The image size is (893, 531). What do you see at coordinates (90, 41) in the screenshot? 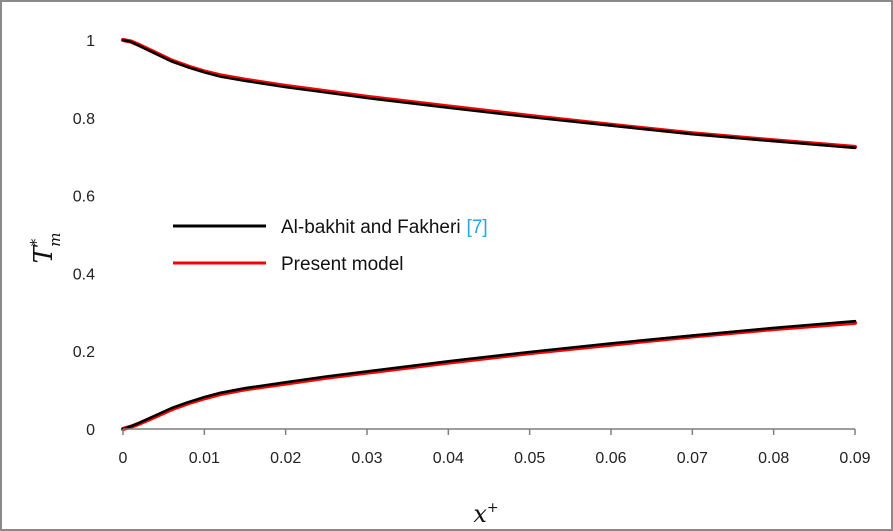
I see `y-tick-label: 1` at bounding box center [90, 41].